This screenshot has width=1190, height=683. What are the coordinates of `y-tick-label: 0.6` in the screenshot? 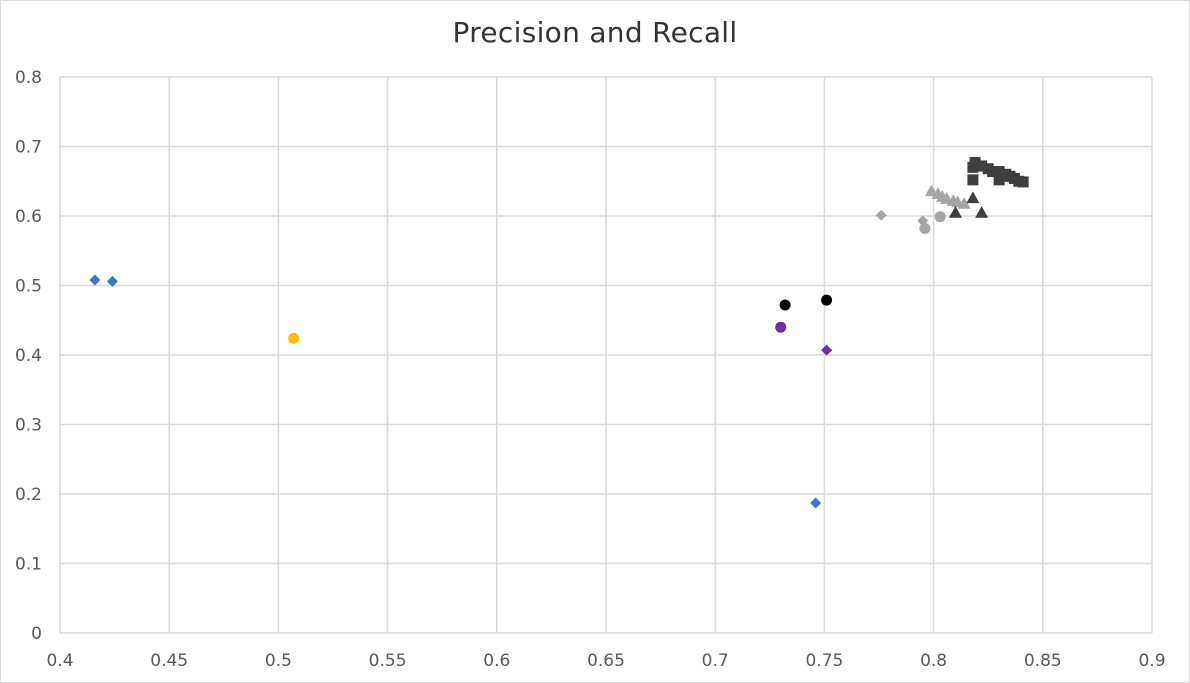 It's located at (28, 217).